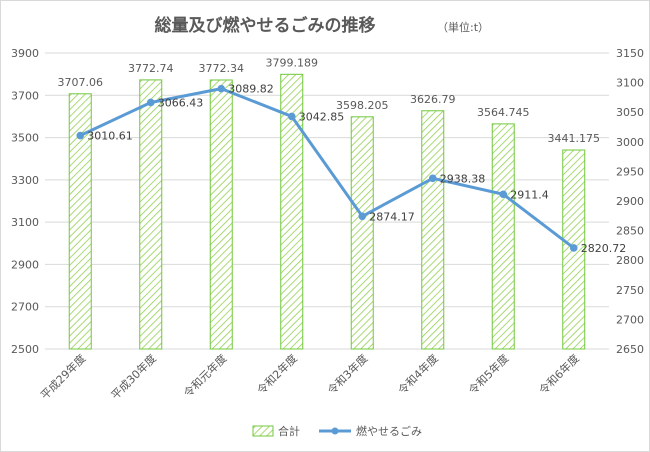 This screenshot has height=452, width=650. I want to click on left-tick-label: 3900, so click(25, 53).